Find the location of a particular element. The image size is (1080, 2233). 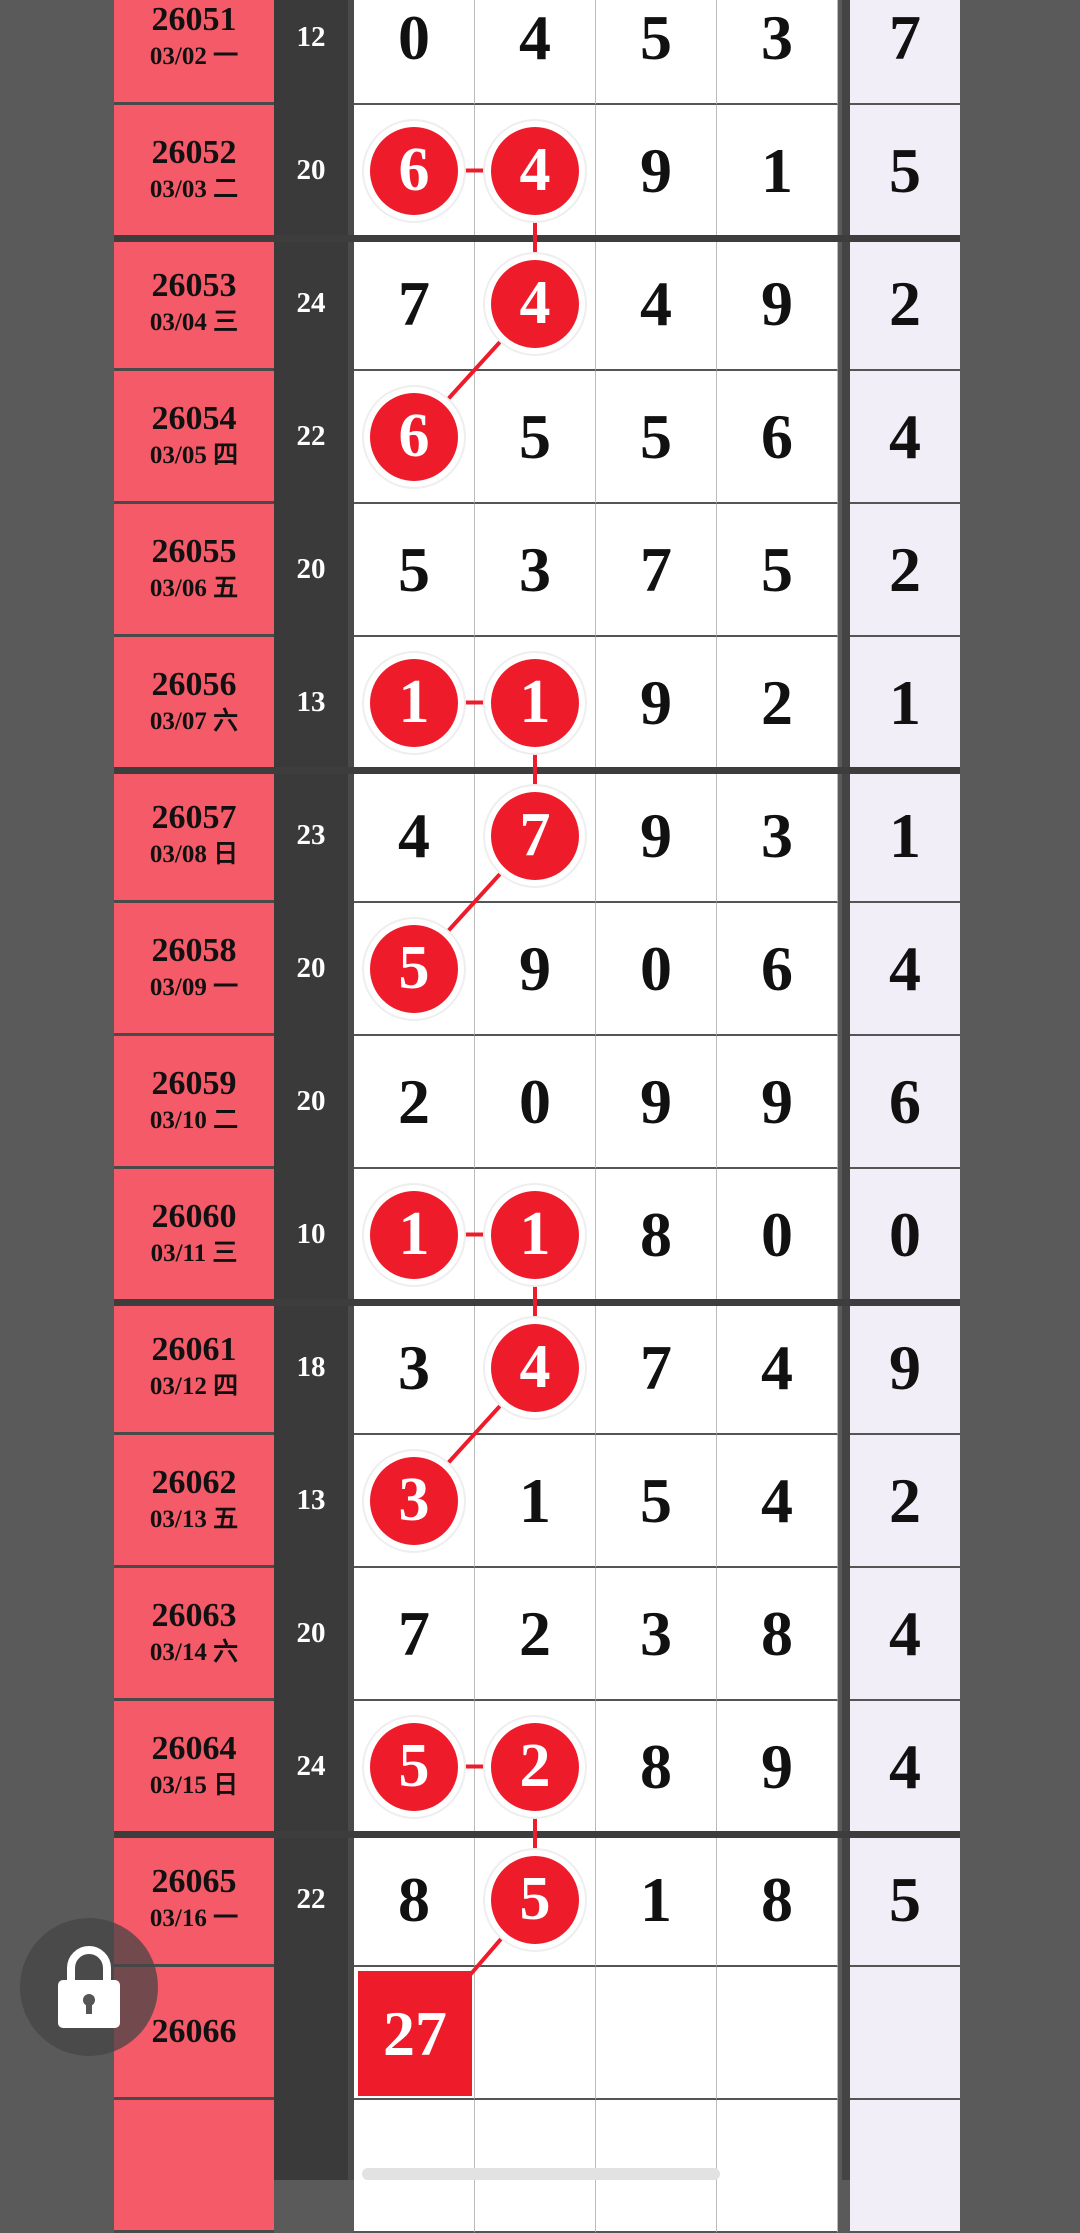

issue-date: 03/16 一 is located at coordinates (194, 1918).